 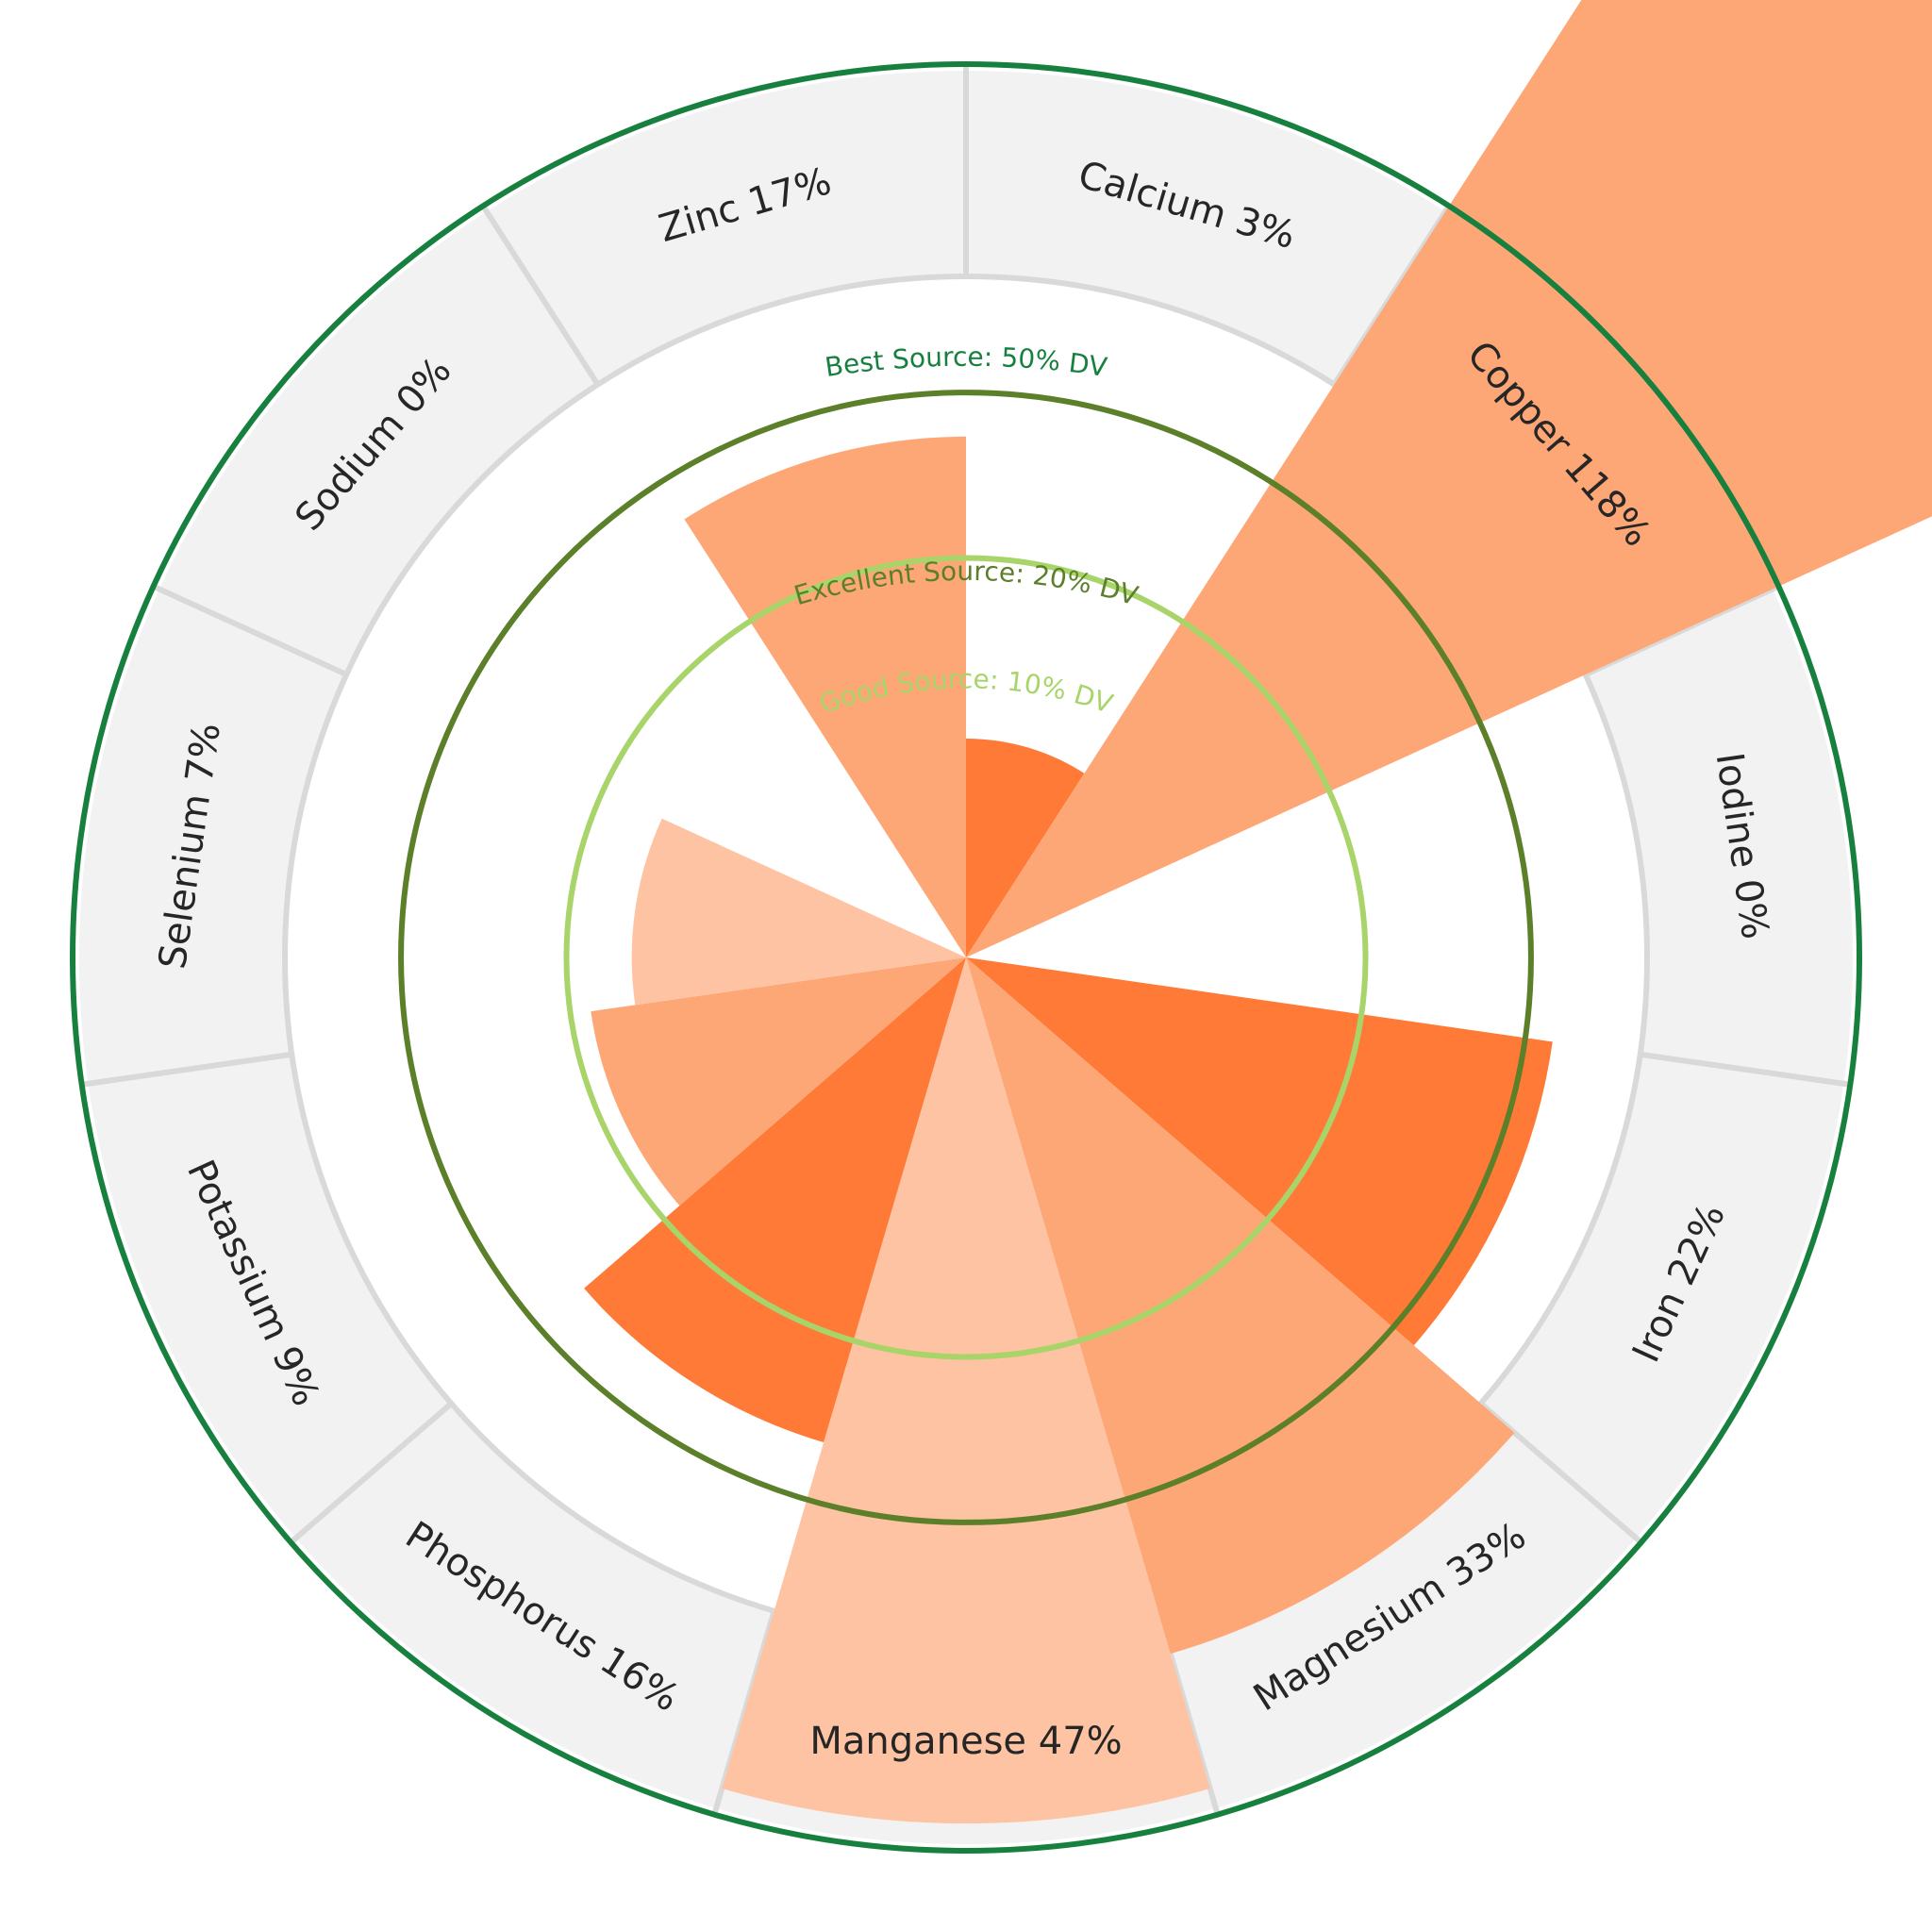 I want to click on bar-calcium, so click(x=1025, y=848).